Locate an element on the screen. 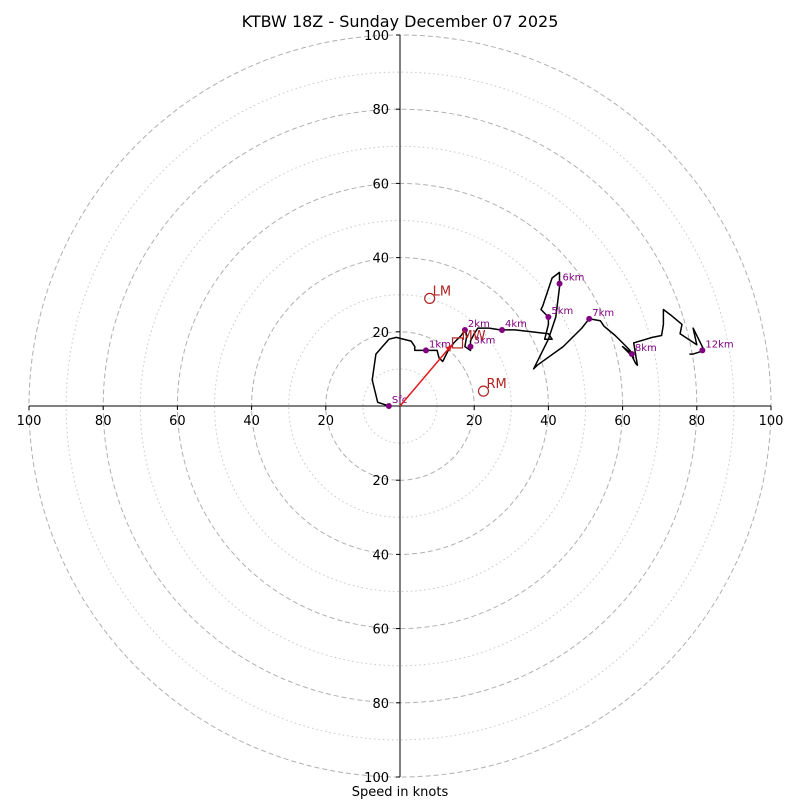  storm-motion: MW LM RM is located at coordinates (453, 345).